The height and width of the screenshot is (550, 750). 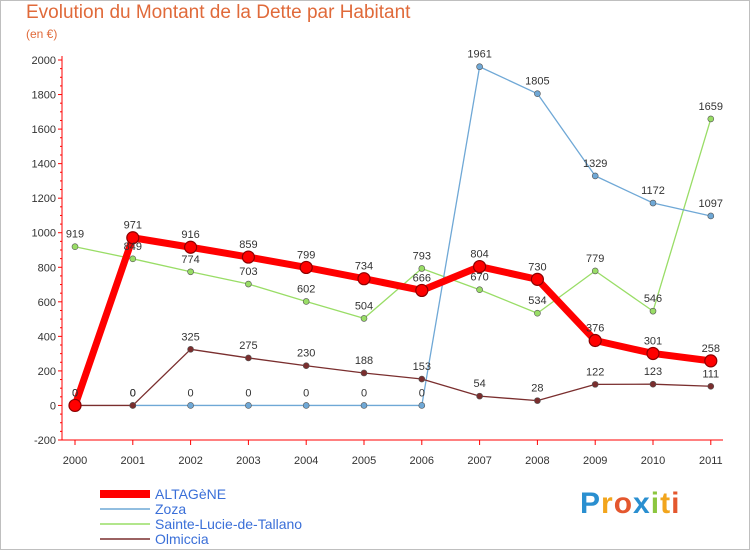 I want to click on data-label: 1329, so click(x=595, y=164).